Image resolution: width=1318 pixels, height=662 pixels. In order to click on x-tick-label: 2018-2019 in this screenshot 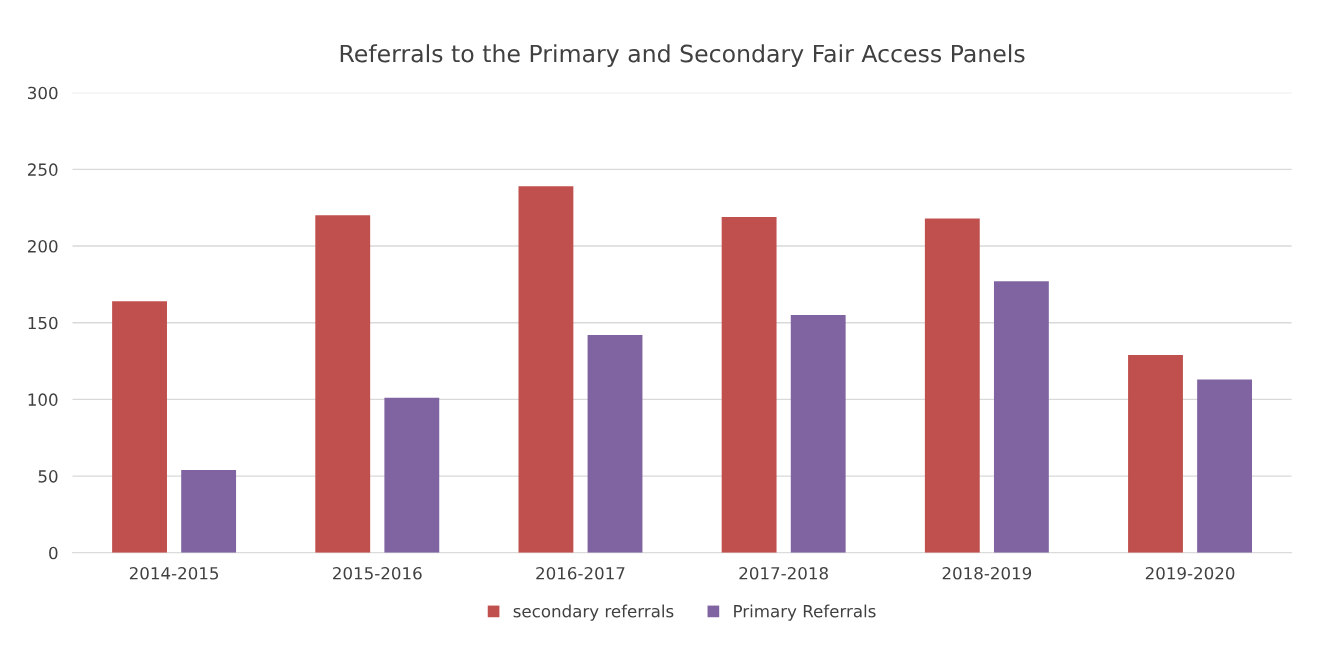, I will do `click(987, 573)`.